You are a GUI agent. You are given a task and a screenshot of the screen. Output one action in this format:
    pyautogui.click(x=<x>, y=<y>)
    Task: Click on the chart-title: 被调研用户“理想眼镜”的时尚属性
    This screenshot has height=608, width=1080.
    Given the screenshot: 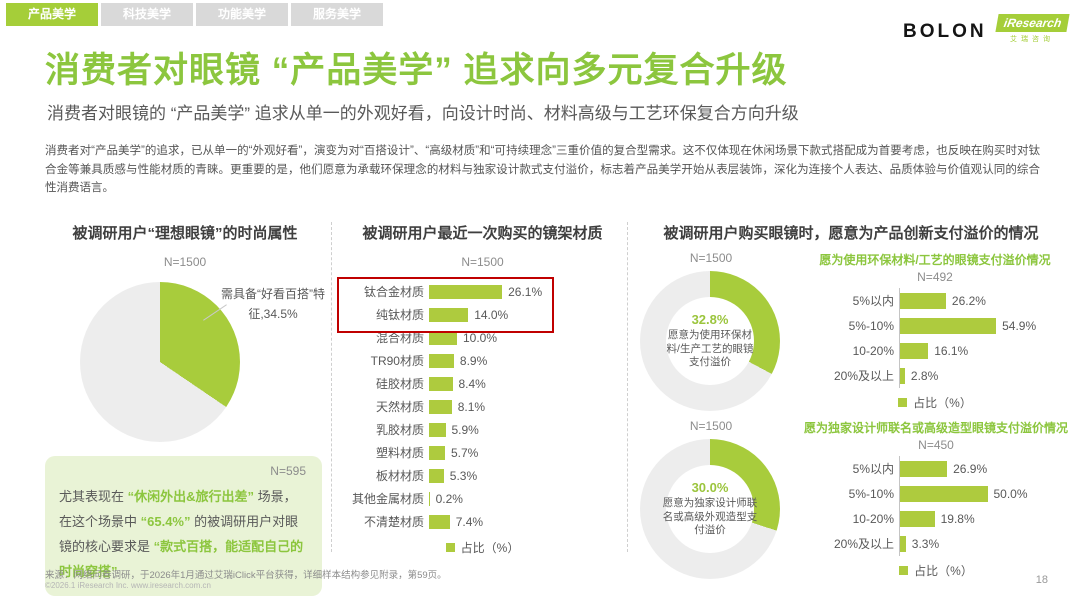 What is the action you would take?
    pyautogui.click(x=185, y=233)
    